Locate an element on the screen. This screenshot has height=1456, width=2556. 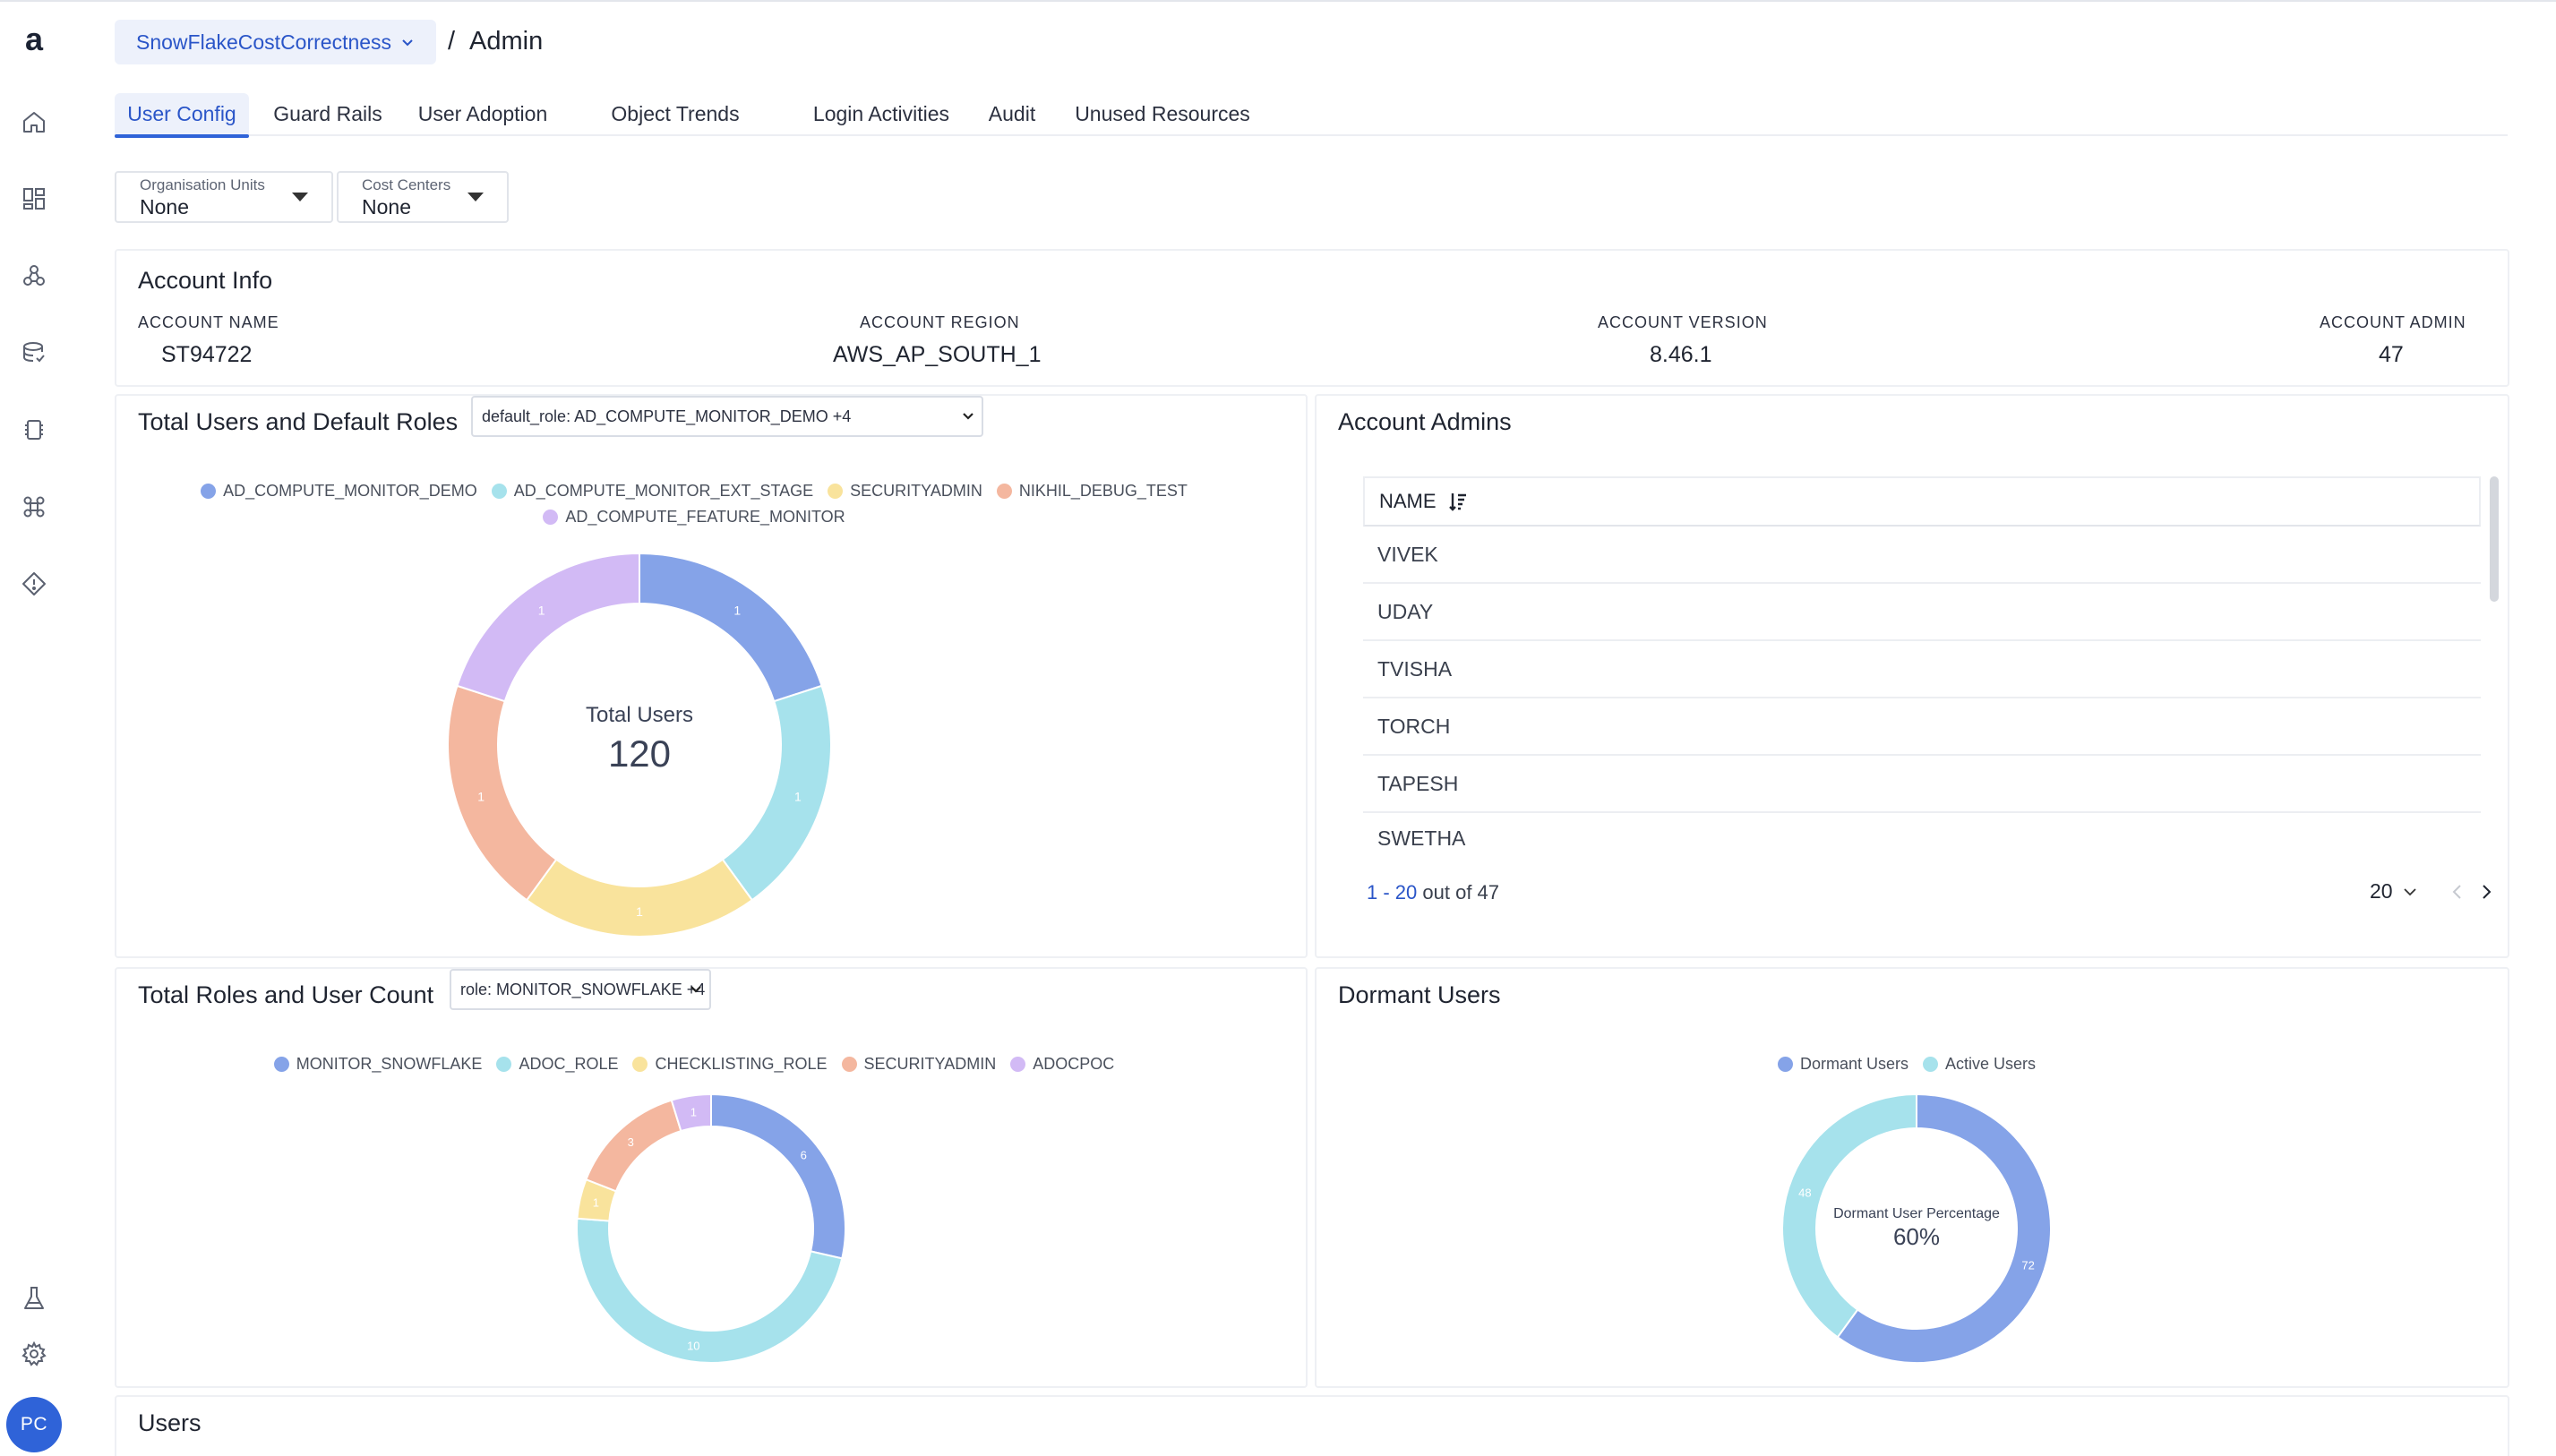
svg-text: a is located at coordinates (34, 40).